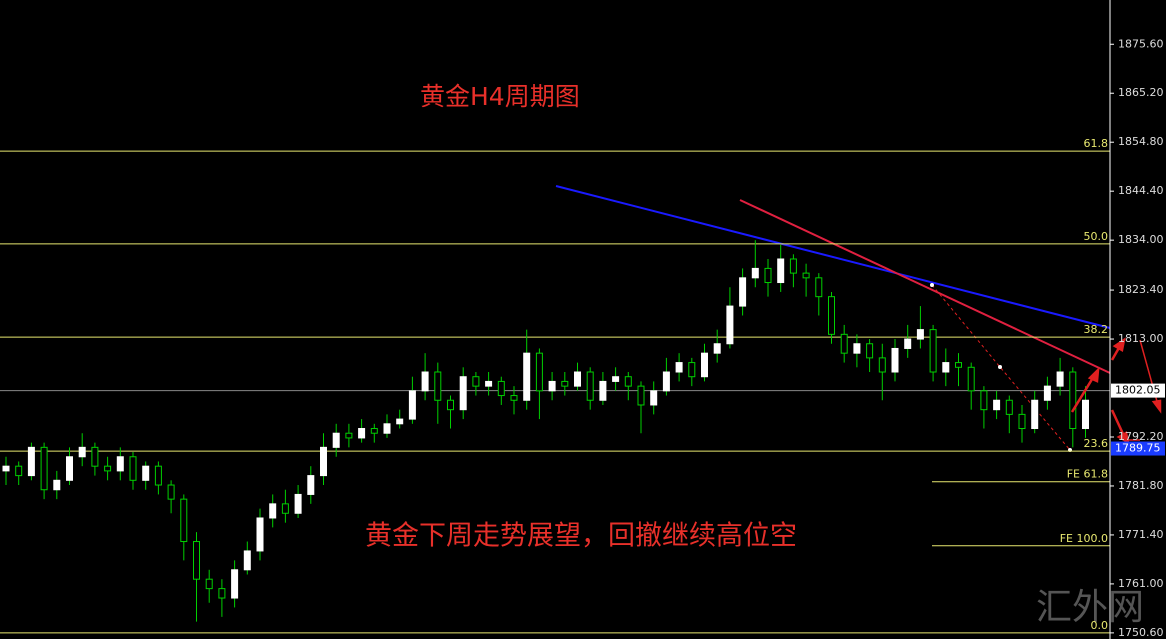  I want to click on y-tick-label: 1781.80, so click(1141, 485).